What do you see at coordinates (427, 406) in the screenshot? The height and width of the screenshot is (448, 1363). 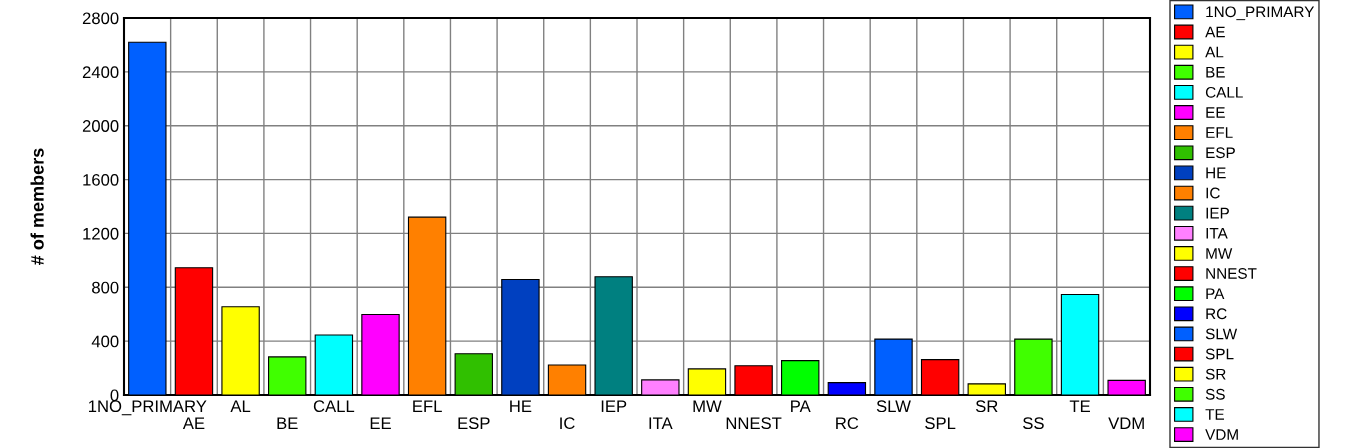 I see `x-tick-label: EFL` at bounding box center [427, 406].